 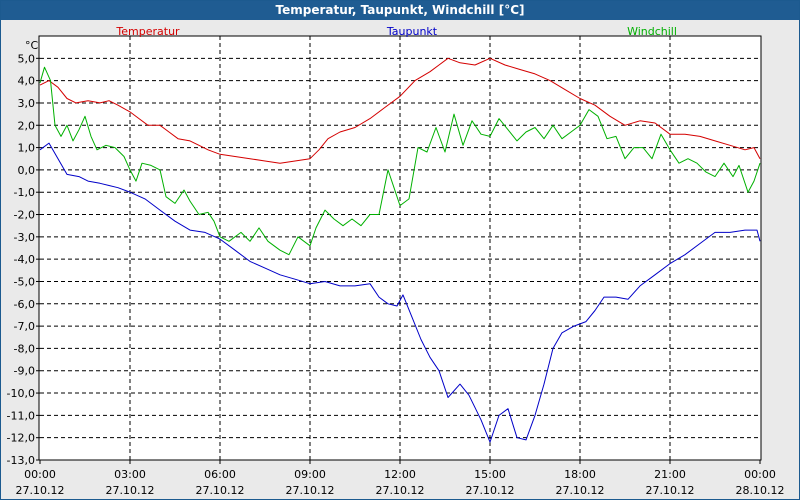 I want to click on y-tick-label: 0,0, so click(x=27, y=170).